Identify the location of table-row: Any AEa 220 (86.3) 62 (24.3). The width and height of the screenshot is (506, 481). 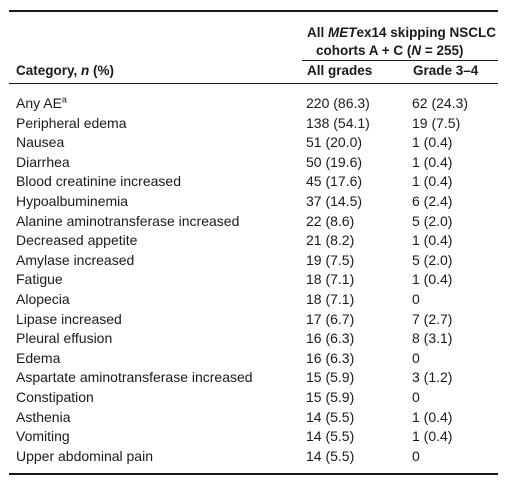
(253, 104).